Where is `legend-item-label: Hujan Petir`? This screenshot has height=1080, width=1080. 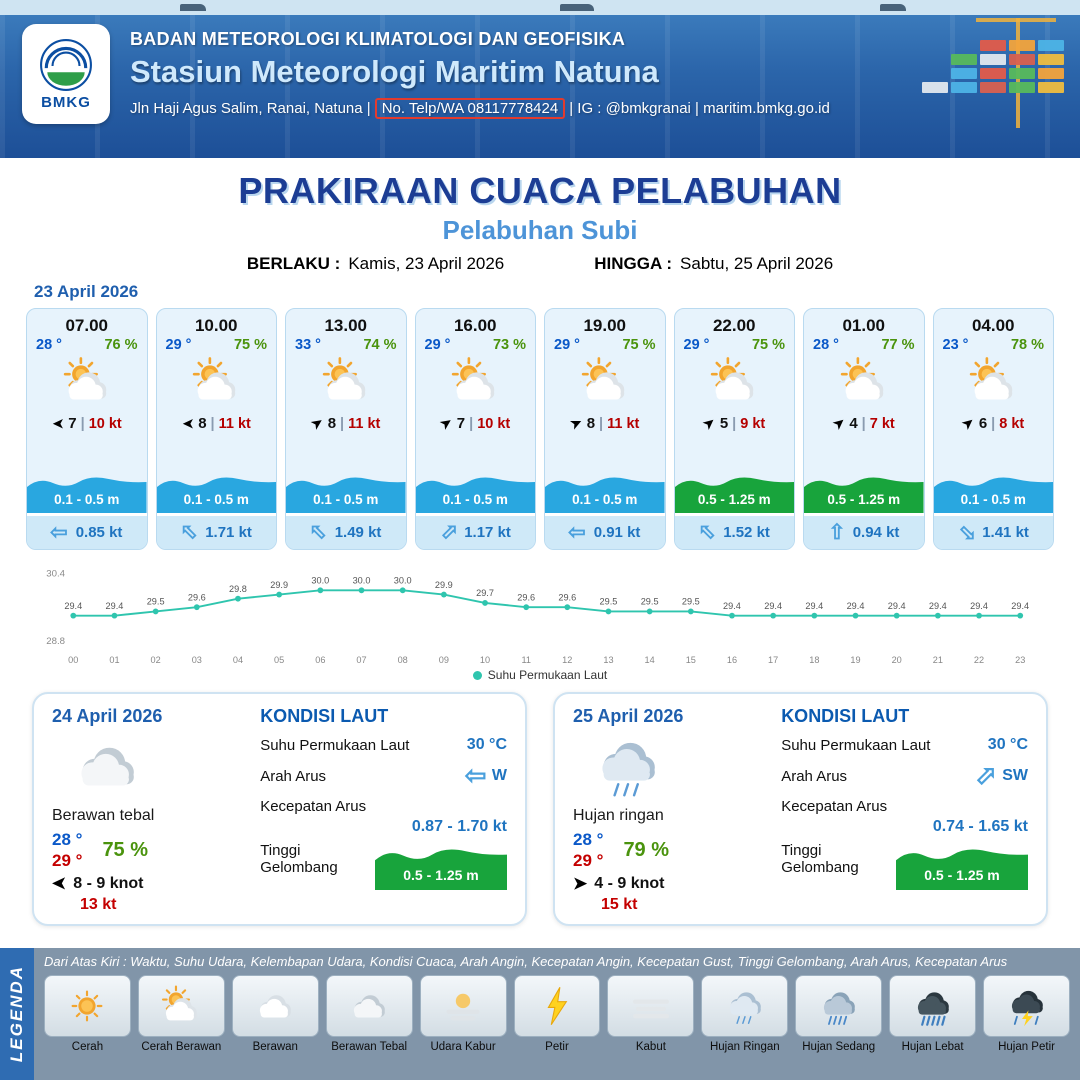 legend-item-label: Hujan Petir is located at coordinates (1026, 1047).